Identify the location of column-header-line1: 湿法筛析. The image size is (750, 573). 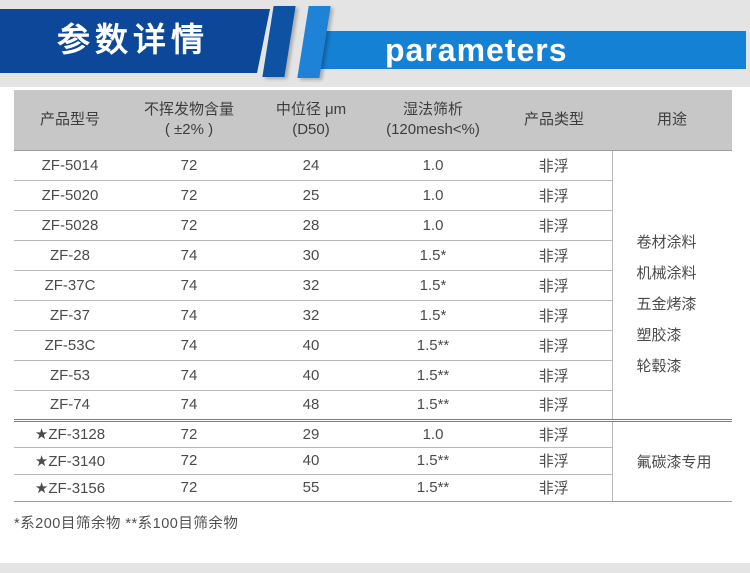
(432, 109).